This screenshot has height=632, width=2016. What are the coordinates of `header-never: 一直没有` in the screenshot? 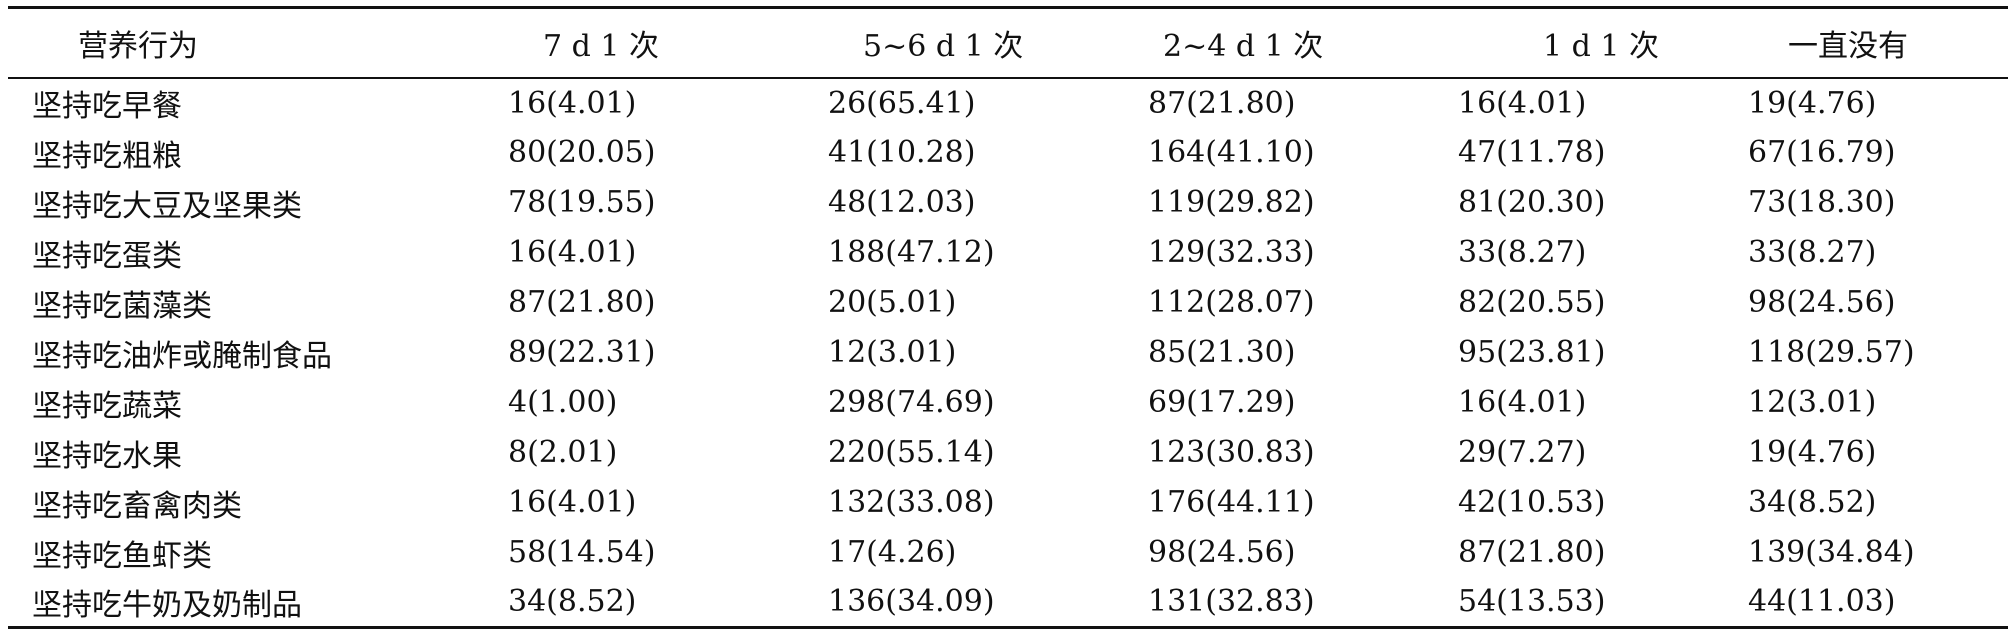 It's located at (1868, 42).